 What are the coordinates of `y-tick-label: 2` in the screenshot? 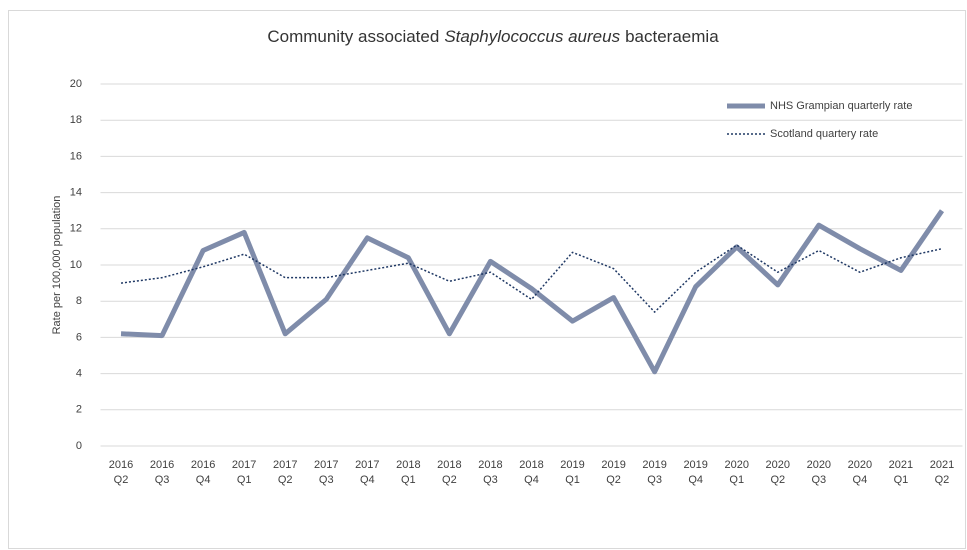 It's located at (79, 410).